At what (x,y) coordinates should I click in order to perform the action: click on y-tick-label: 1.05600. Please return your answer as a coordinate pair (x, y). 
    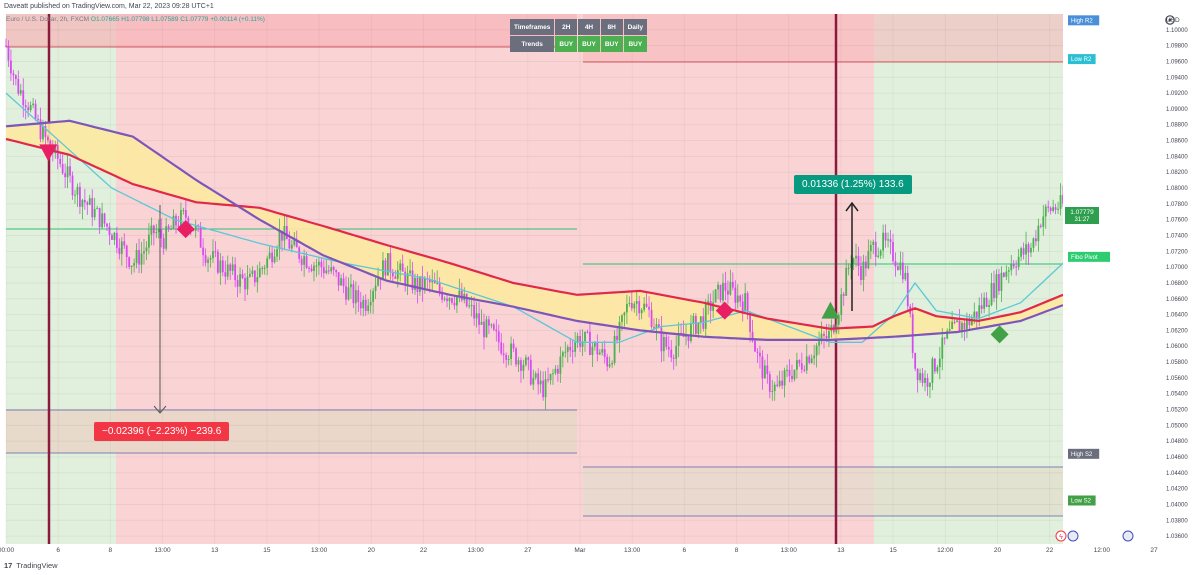
    Looking at the image, I should click on (1177, 379).